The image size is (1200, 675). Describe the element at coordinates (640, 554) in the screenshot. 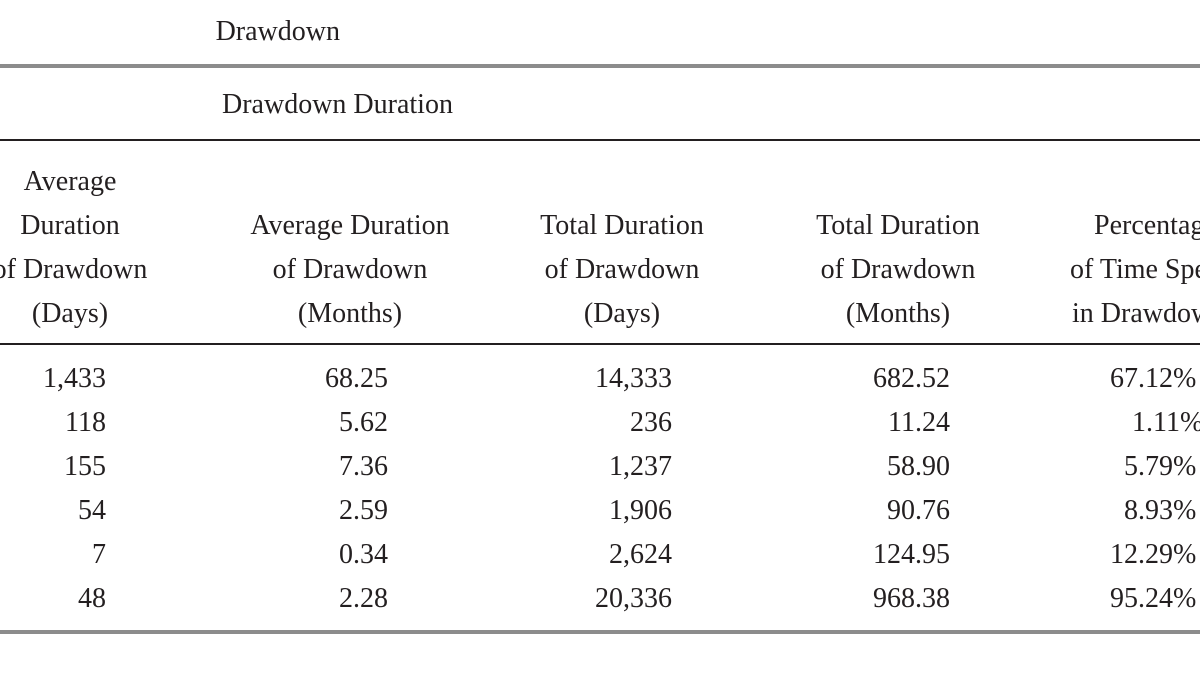

I see `table-cell: 2,624` at that location.